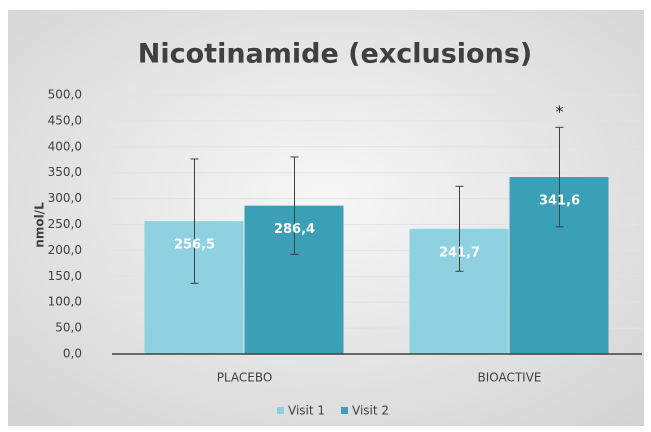  Describe the element at coordinates (245, 378) in the screenshot. I see `x-tick-label: PLACEBO` at that location.